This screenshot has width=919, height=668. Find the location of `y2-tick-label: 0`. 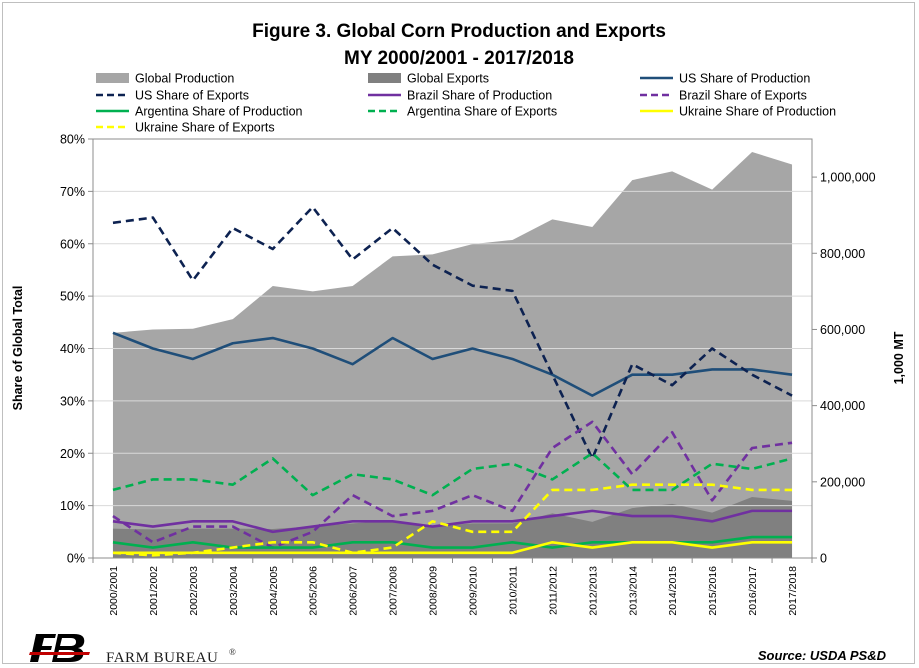

y2-tick-label: 0 is located at coordinates (823, 559).